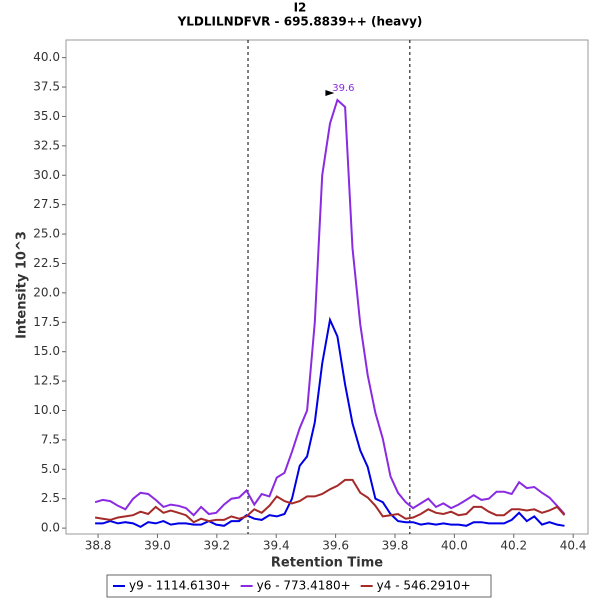 The height and width of the screenshot is (600, 600). Describe the element at coordinates (50, 439) in the screenshot. I see `y-tick-label: 7.5` at that location.